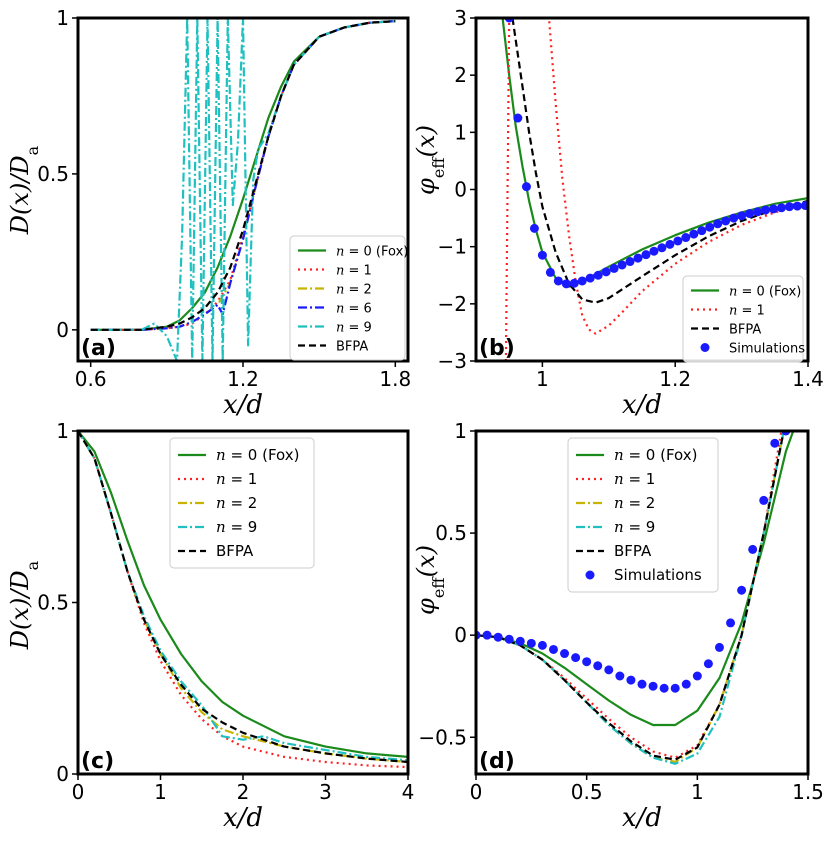 This screenshot has height=841, width=830. Describe the element at coordinates (460, 75) in the screenshot. I see `y-tick-label: 2` at that location.